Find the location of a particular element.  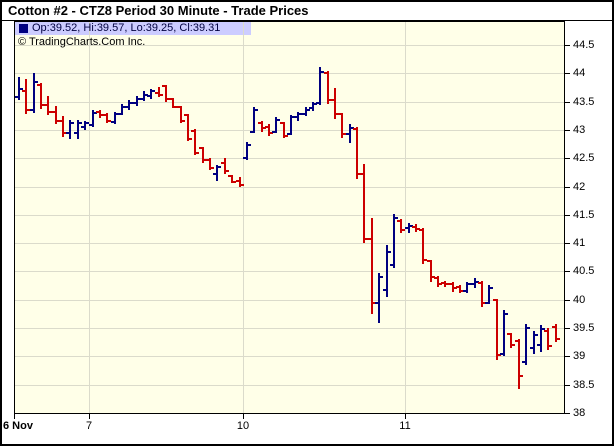

y-axis-label: 38.5 is located at coordinates (584, 385).